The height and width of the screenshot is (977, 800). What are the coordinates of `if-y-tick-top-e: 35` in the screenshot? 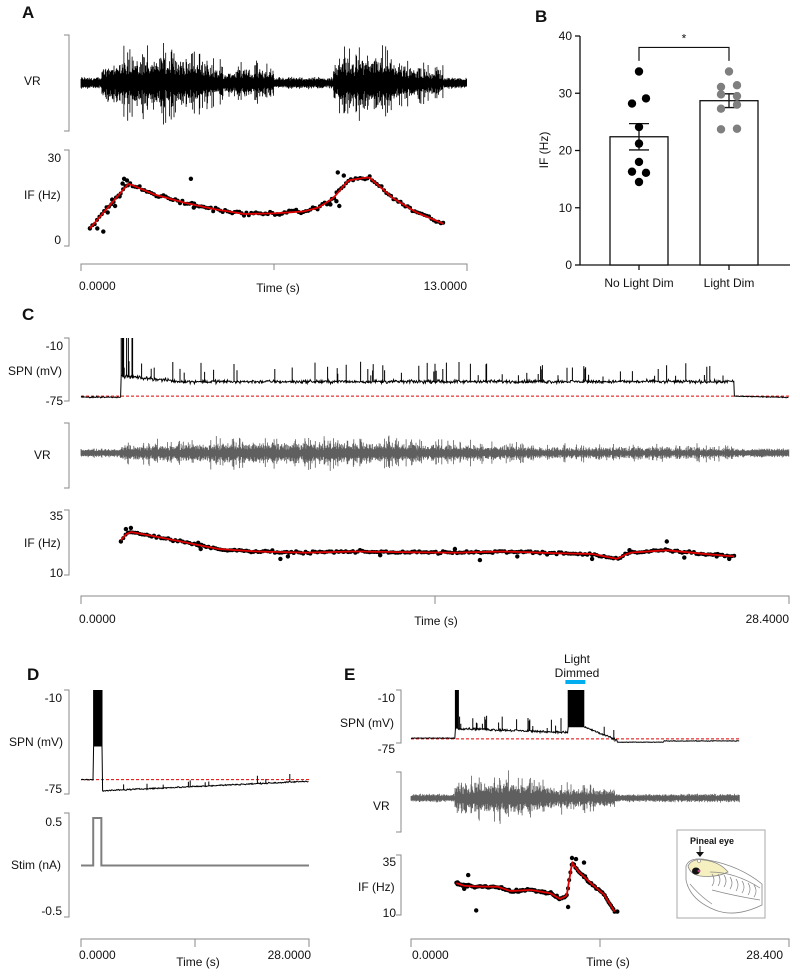 It's located at (390, 862).